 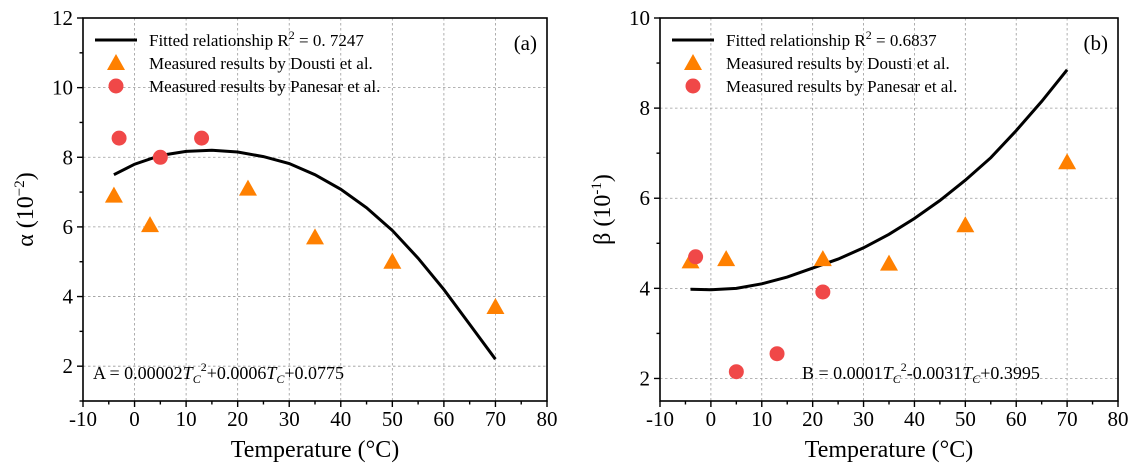 What do you see at coordinates (831, 39) in the screenshot?
I see `legend-fit-label: Fitted relationship R2 = 0.6837` at bounding box center [831, 39].